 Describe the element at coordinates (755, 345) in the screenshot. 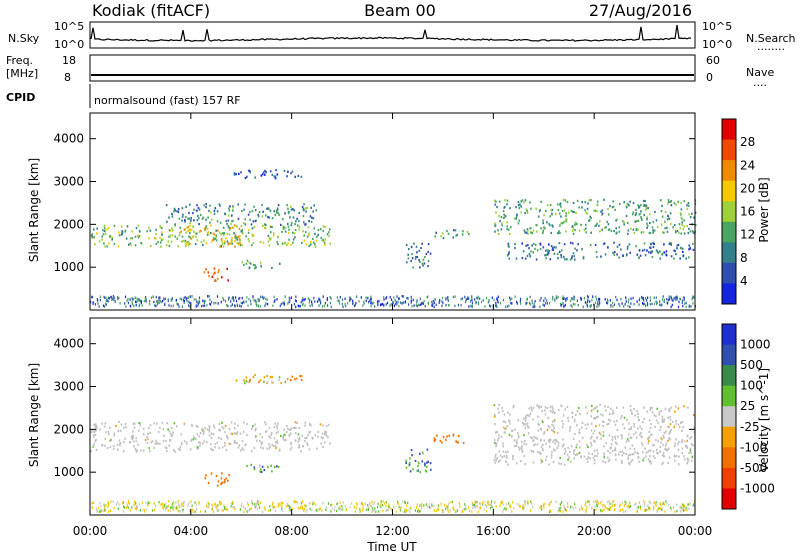

I see `colorbar-tick-label: 1000` at that location.